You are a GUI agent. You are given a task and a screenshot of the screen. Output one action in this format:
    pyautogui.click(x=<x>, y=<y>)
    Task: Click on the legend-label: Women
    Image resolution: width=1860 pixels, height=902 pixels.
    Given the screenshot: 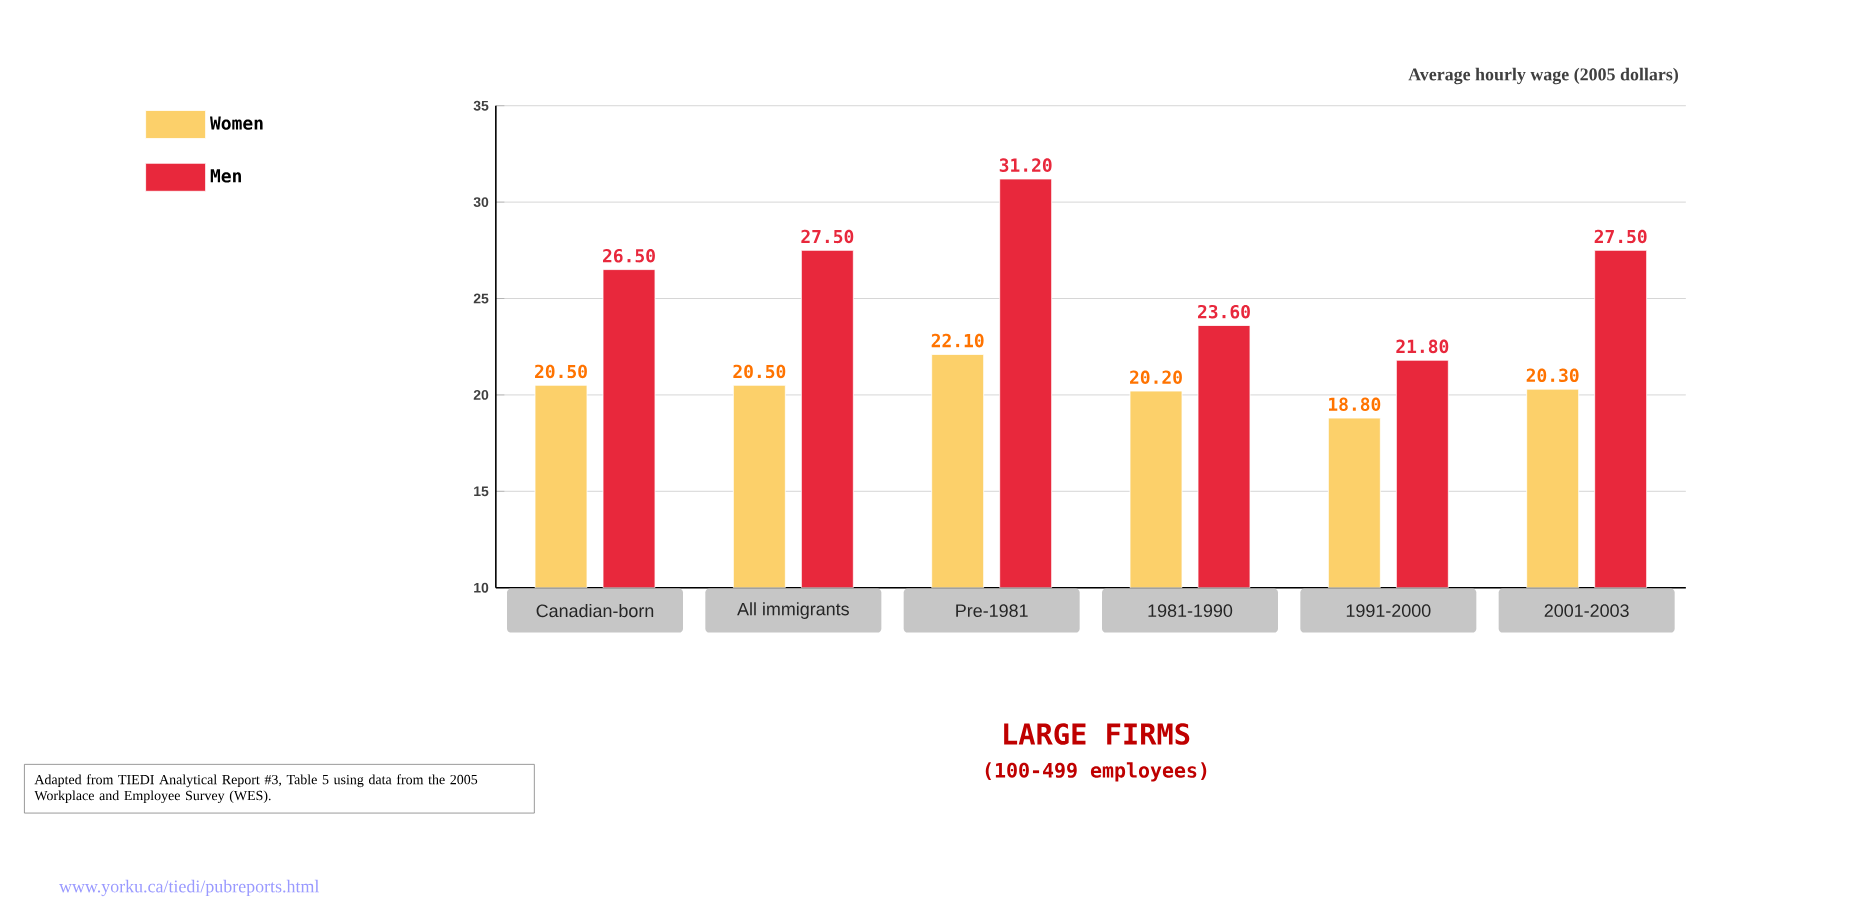 What is the action you would take?
    pyautogui.click(x=236, y=123)
    